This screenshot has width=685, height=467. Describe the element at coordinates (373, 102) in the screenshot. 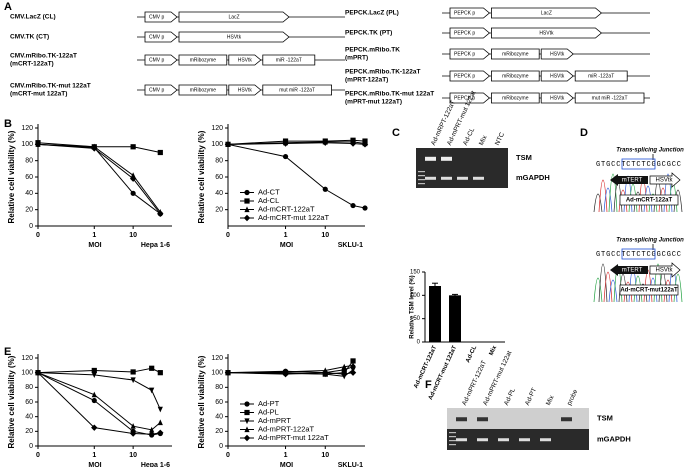

I see `construct-name: (mPRT-mut 122aT)` at that location.